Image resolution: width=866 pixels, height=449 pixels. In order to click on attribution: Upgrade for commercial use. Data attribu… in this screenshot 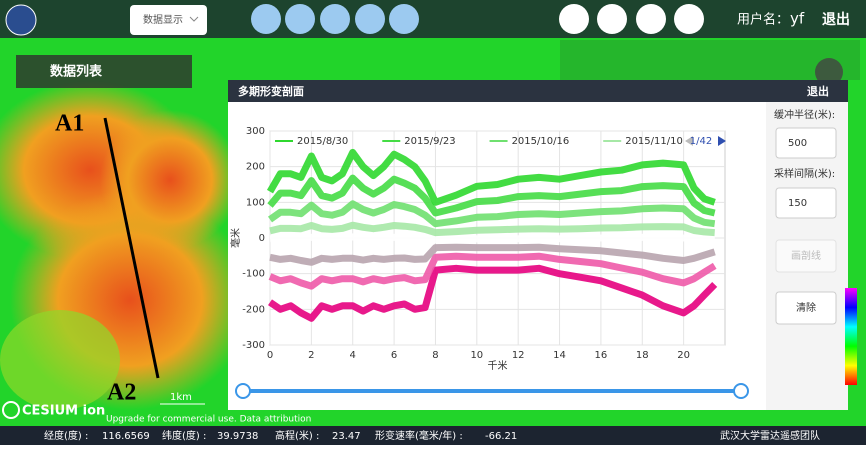, I will do `click(208, 420)`.